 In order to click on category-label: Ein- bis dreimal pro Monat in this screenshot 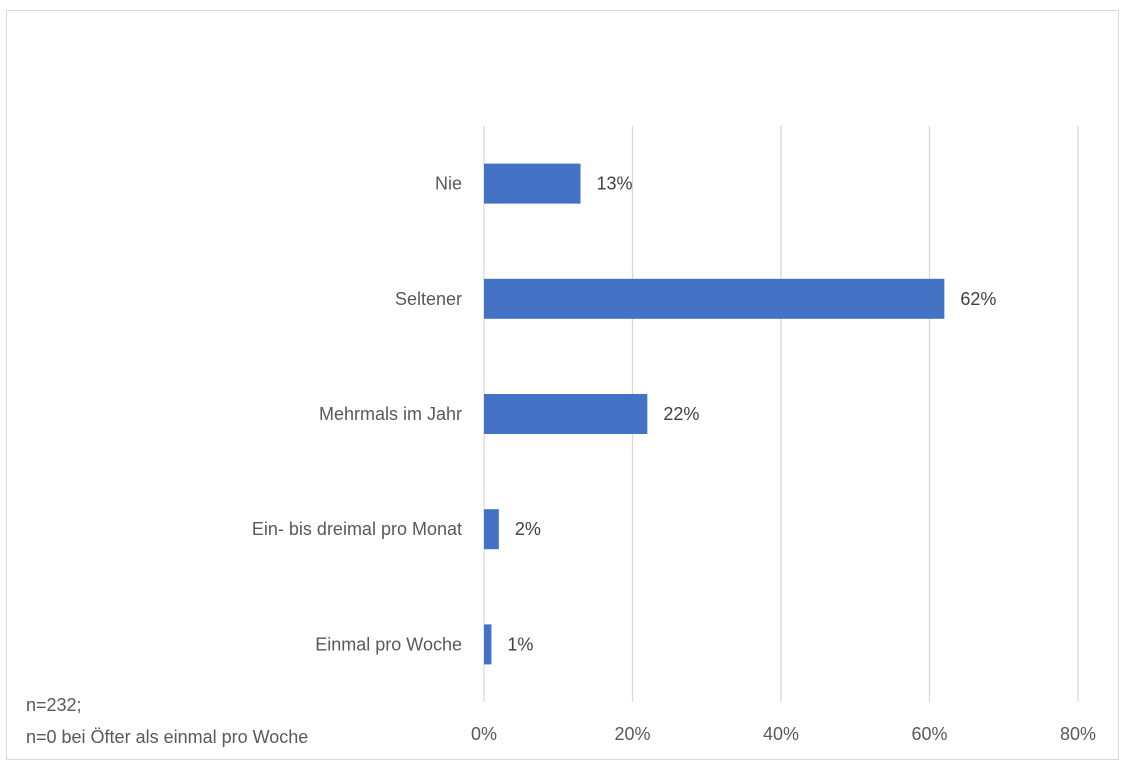, I will do `click(357, 529)`.